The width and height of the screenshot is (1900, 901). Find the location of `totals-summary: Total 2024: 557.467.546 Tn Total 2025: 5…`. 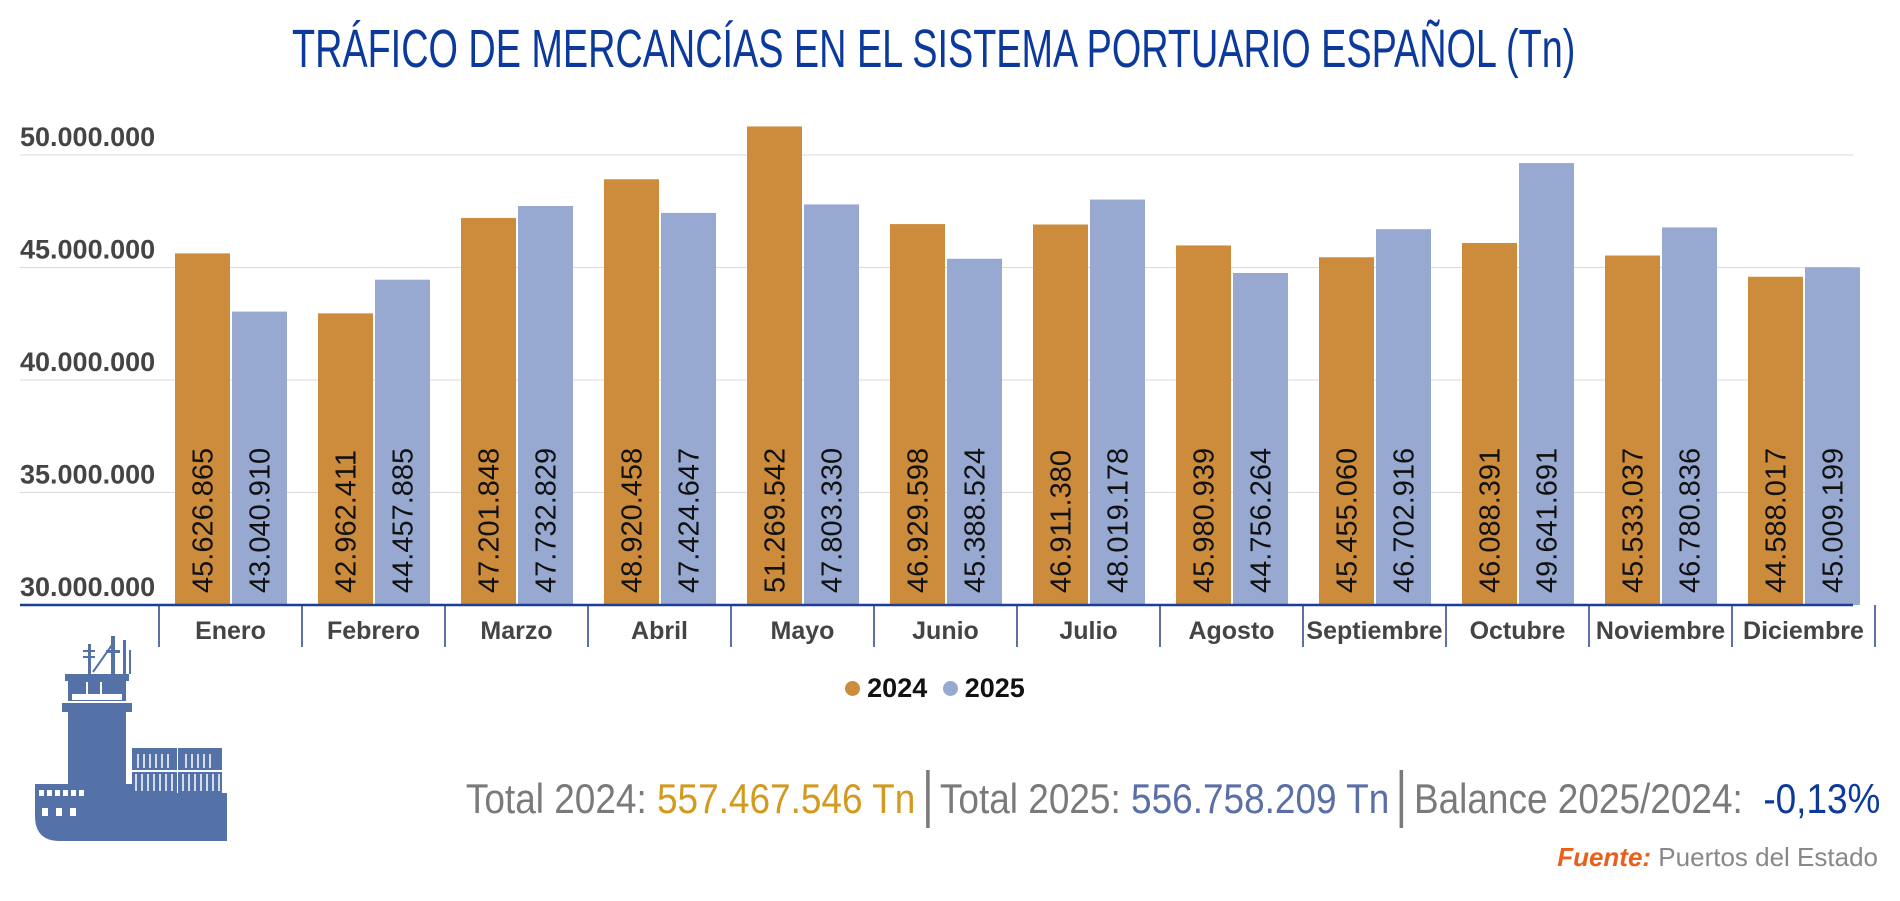

totals-summary: Total 2024: 557.467.546 Tn Total 2025: 5… is located at coordinates (1172, 799).